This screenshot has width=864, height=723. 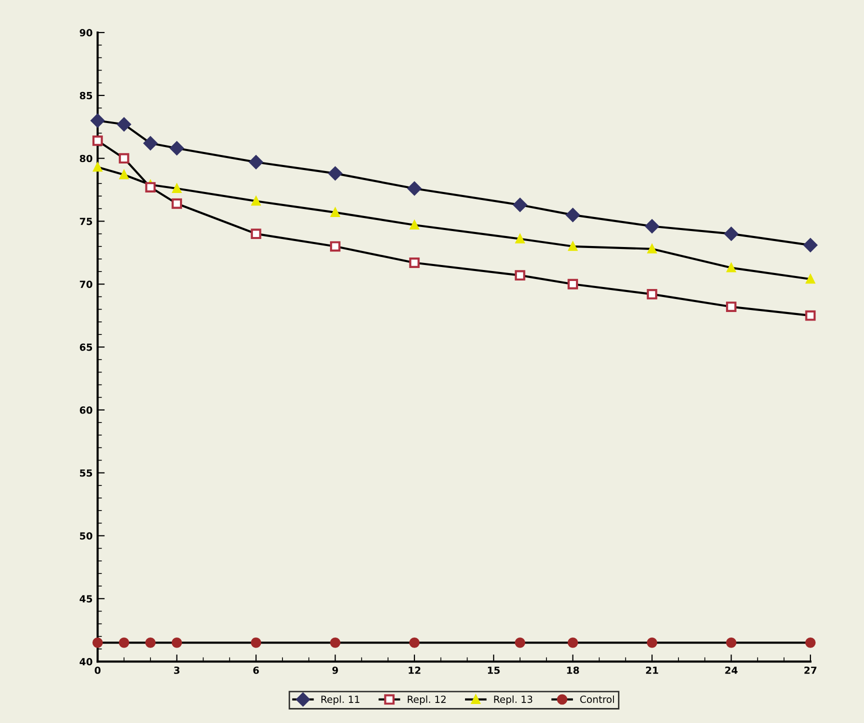 What do you see at coordinates (340, 700) in the screenshot?
I see `legend-label: Repl. 11` at bounding box center [340, 700].